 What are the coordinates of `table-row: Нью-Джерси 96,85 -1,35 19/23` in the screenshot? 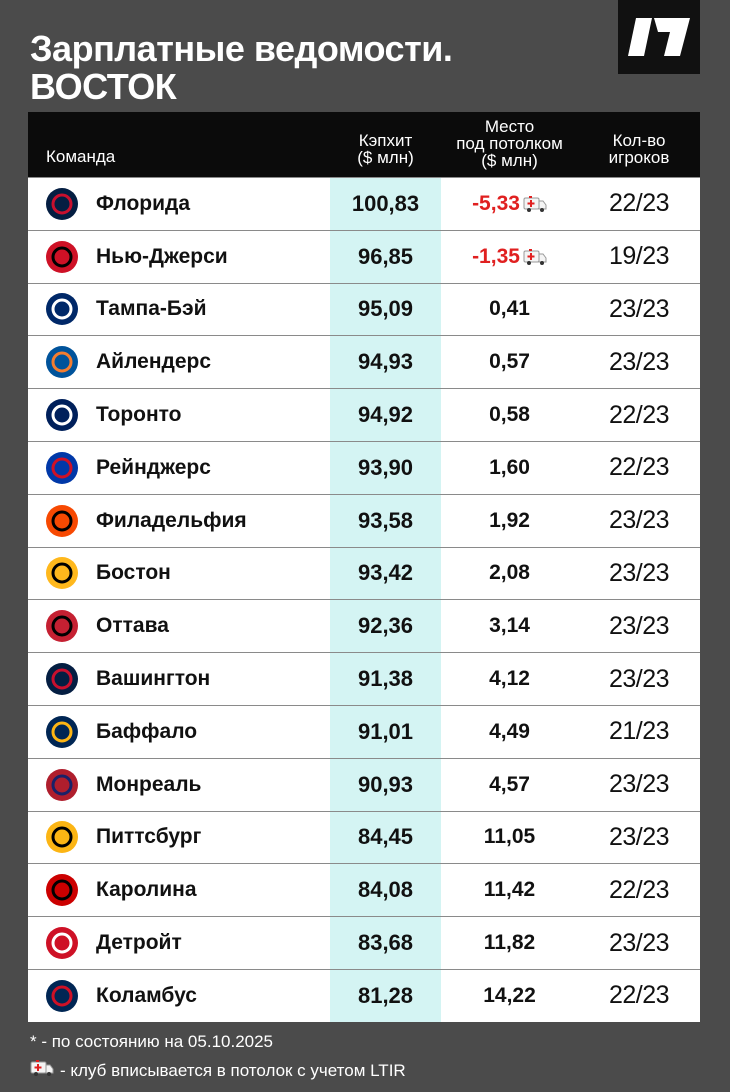 It's located at (364, 256).